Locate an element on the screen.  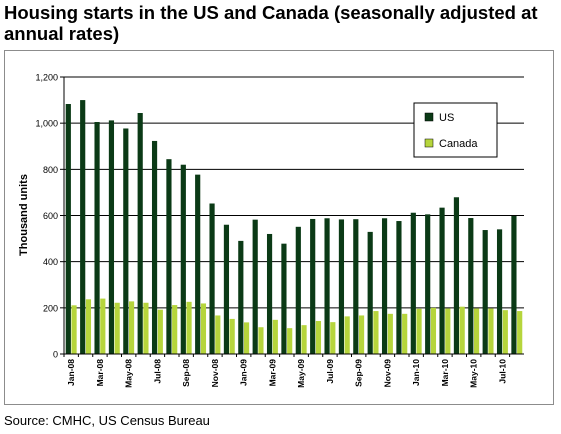
x-tick-label: Mar-09 is located at coordinates (272, 373).